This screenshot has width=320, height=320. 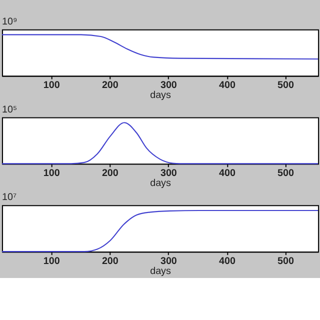 What do you see at coordinates (9, 198) in the screenshot?
I see `text: 10⁷` at bounding box center [9, 198].